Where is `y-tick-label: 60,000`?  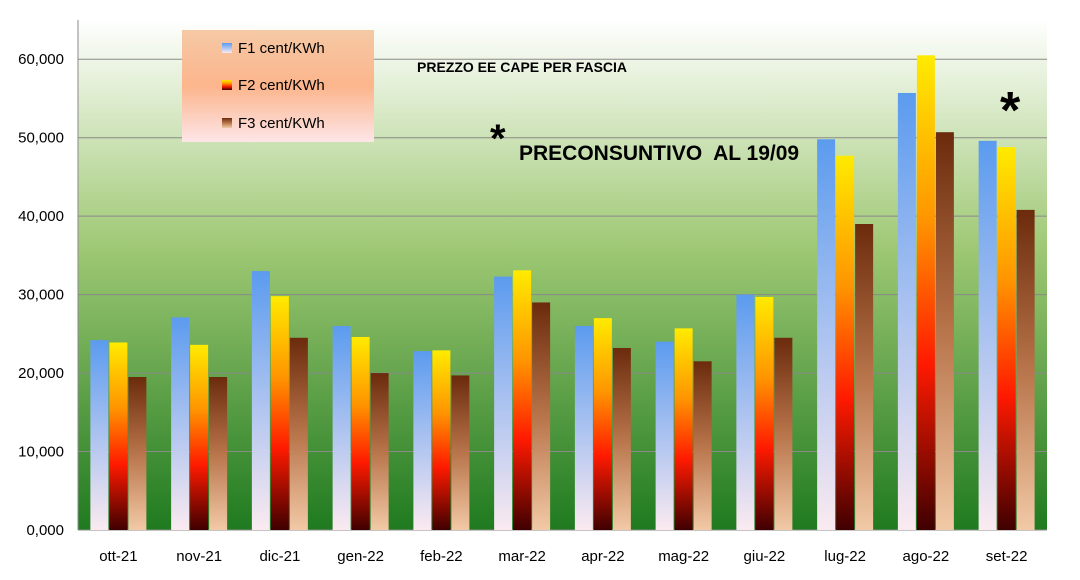
y-tick-label: 60,000 is located at coordinates (41, 59).